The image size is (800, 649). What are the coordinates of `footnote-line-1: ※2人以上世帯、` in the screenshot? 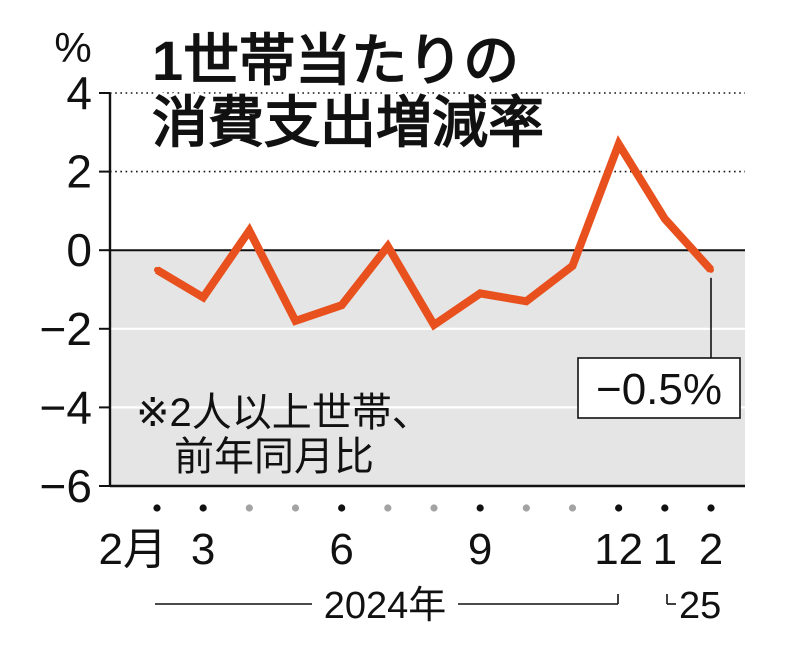 It's located at (284, 413).